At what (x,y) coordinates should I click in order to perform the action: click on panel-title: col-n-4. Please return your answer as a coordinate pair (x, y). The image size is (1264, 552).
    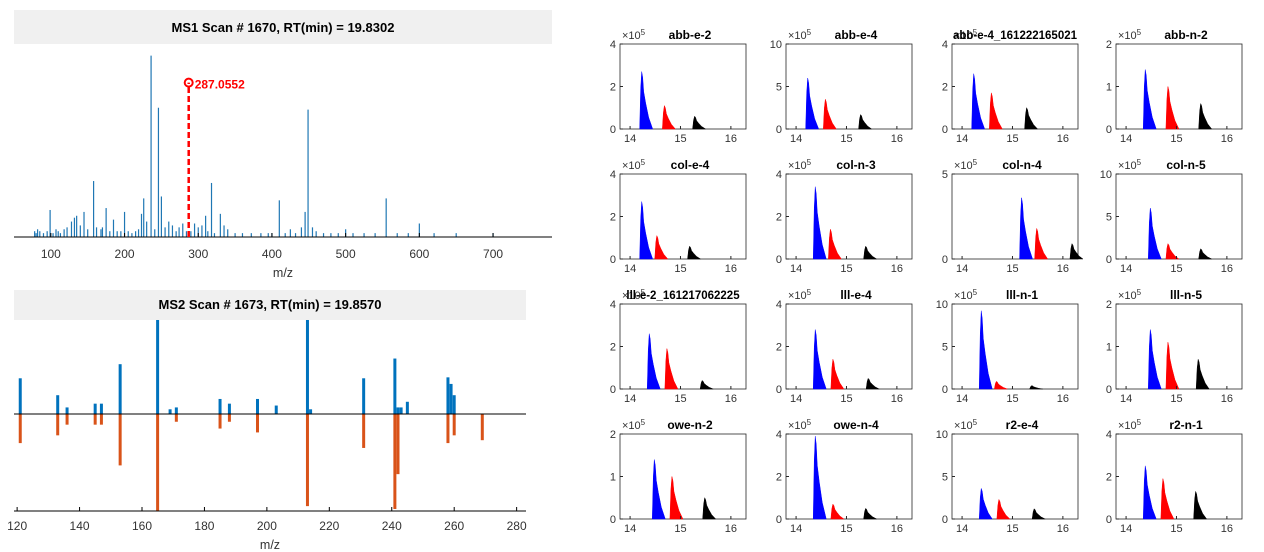
    Looking at the image, I should click on (1022, 165).